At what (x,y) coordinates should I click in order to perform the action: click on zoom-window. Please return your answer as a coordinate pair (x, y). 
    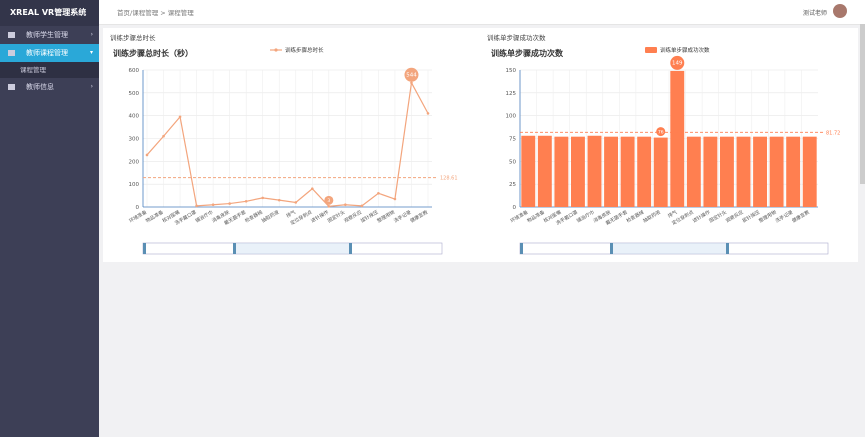
    Looking at the image, I should click on (291, 248).